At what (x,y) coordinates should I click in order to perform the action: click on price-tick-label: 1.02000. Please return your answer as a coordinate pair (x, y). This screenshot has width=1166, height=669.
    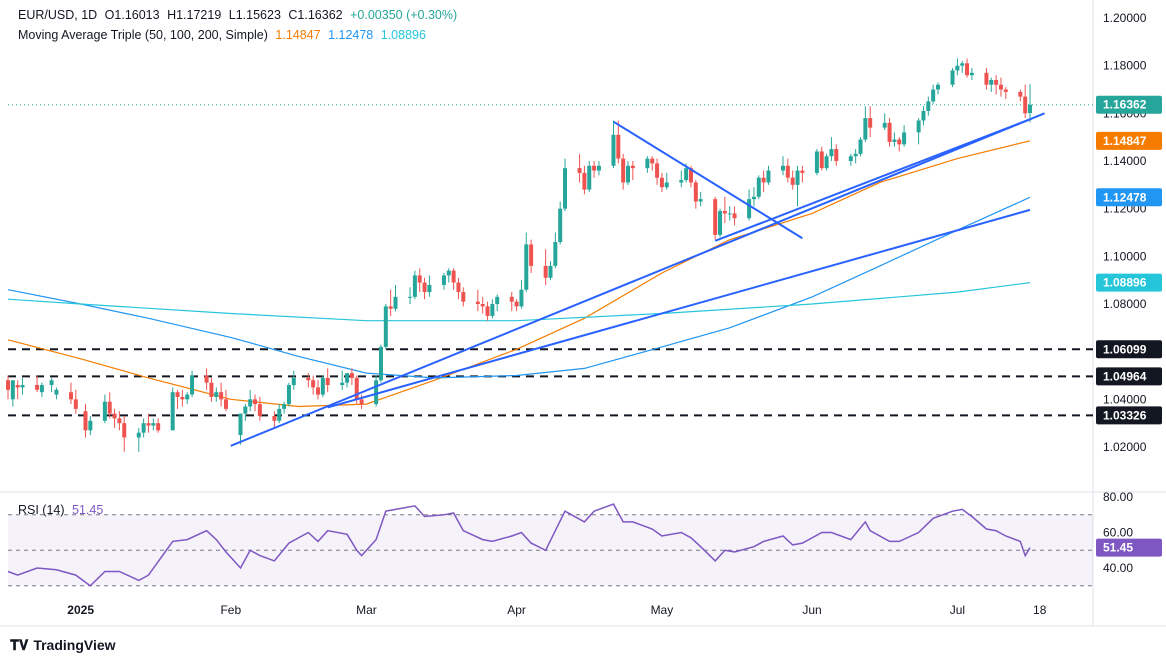
    Looking at the image, I should click on (1125, 447).